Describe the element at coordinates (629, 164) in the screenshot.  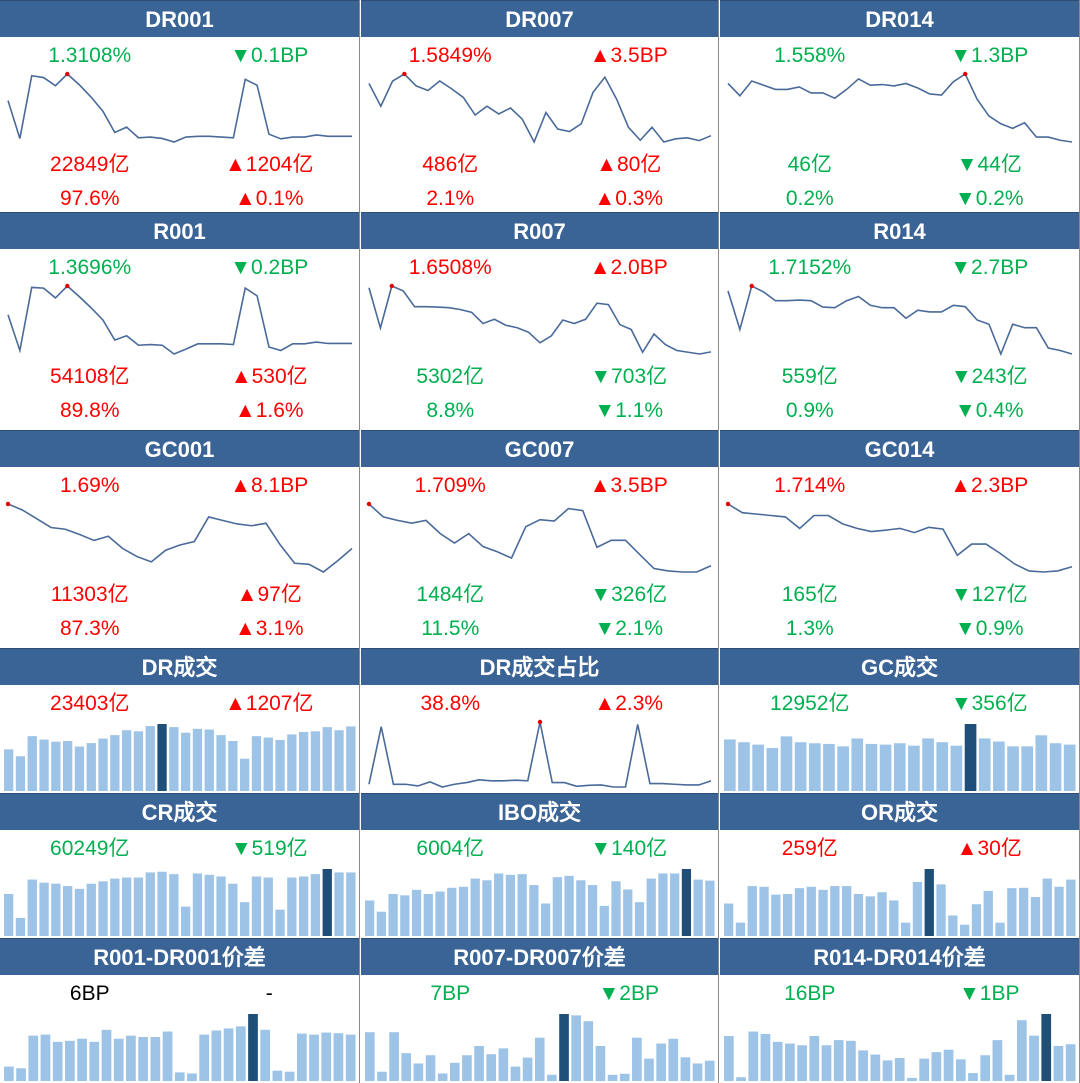
I see `change-value: ▲80亿` at that location.